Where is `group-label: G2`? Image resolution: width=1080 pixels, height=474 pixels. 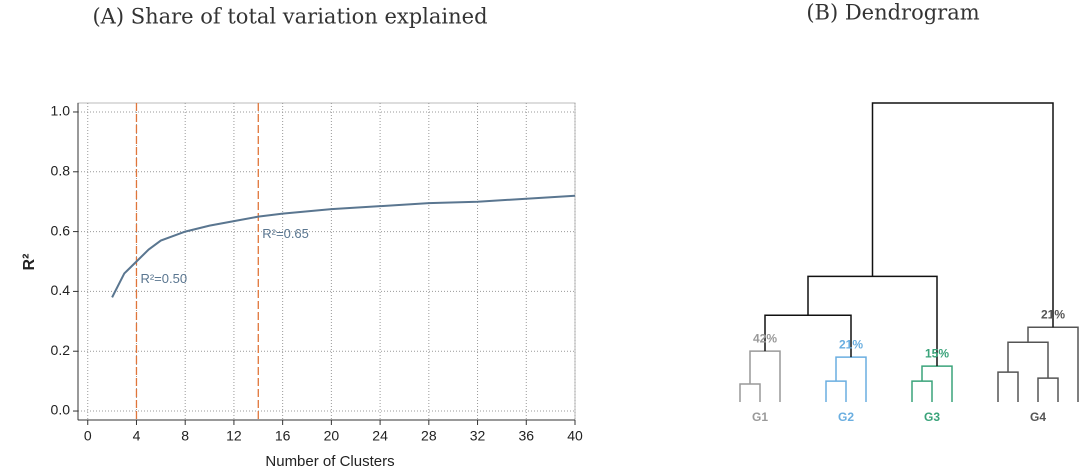 group-label: G2 is located at coordinates (846, 417).